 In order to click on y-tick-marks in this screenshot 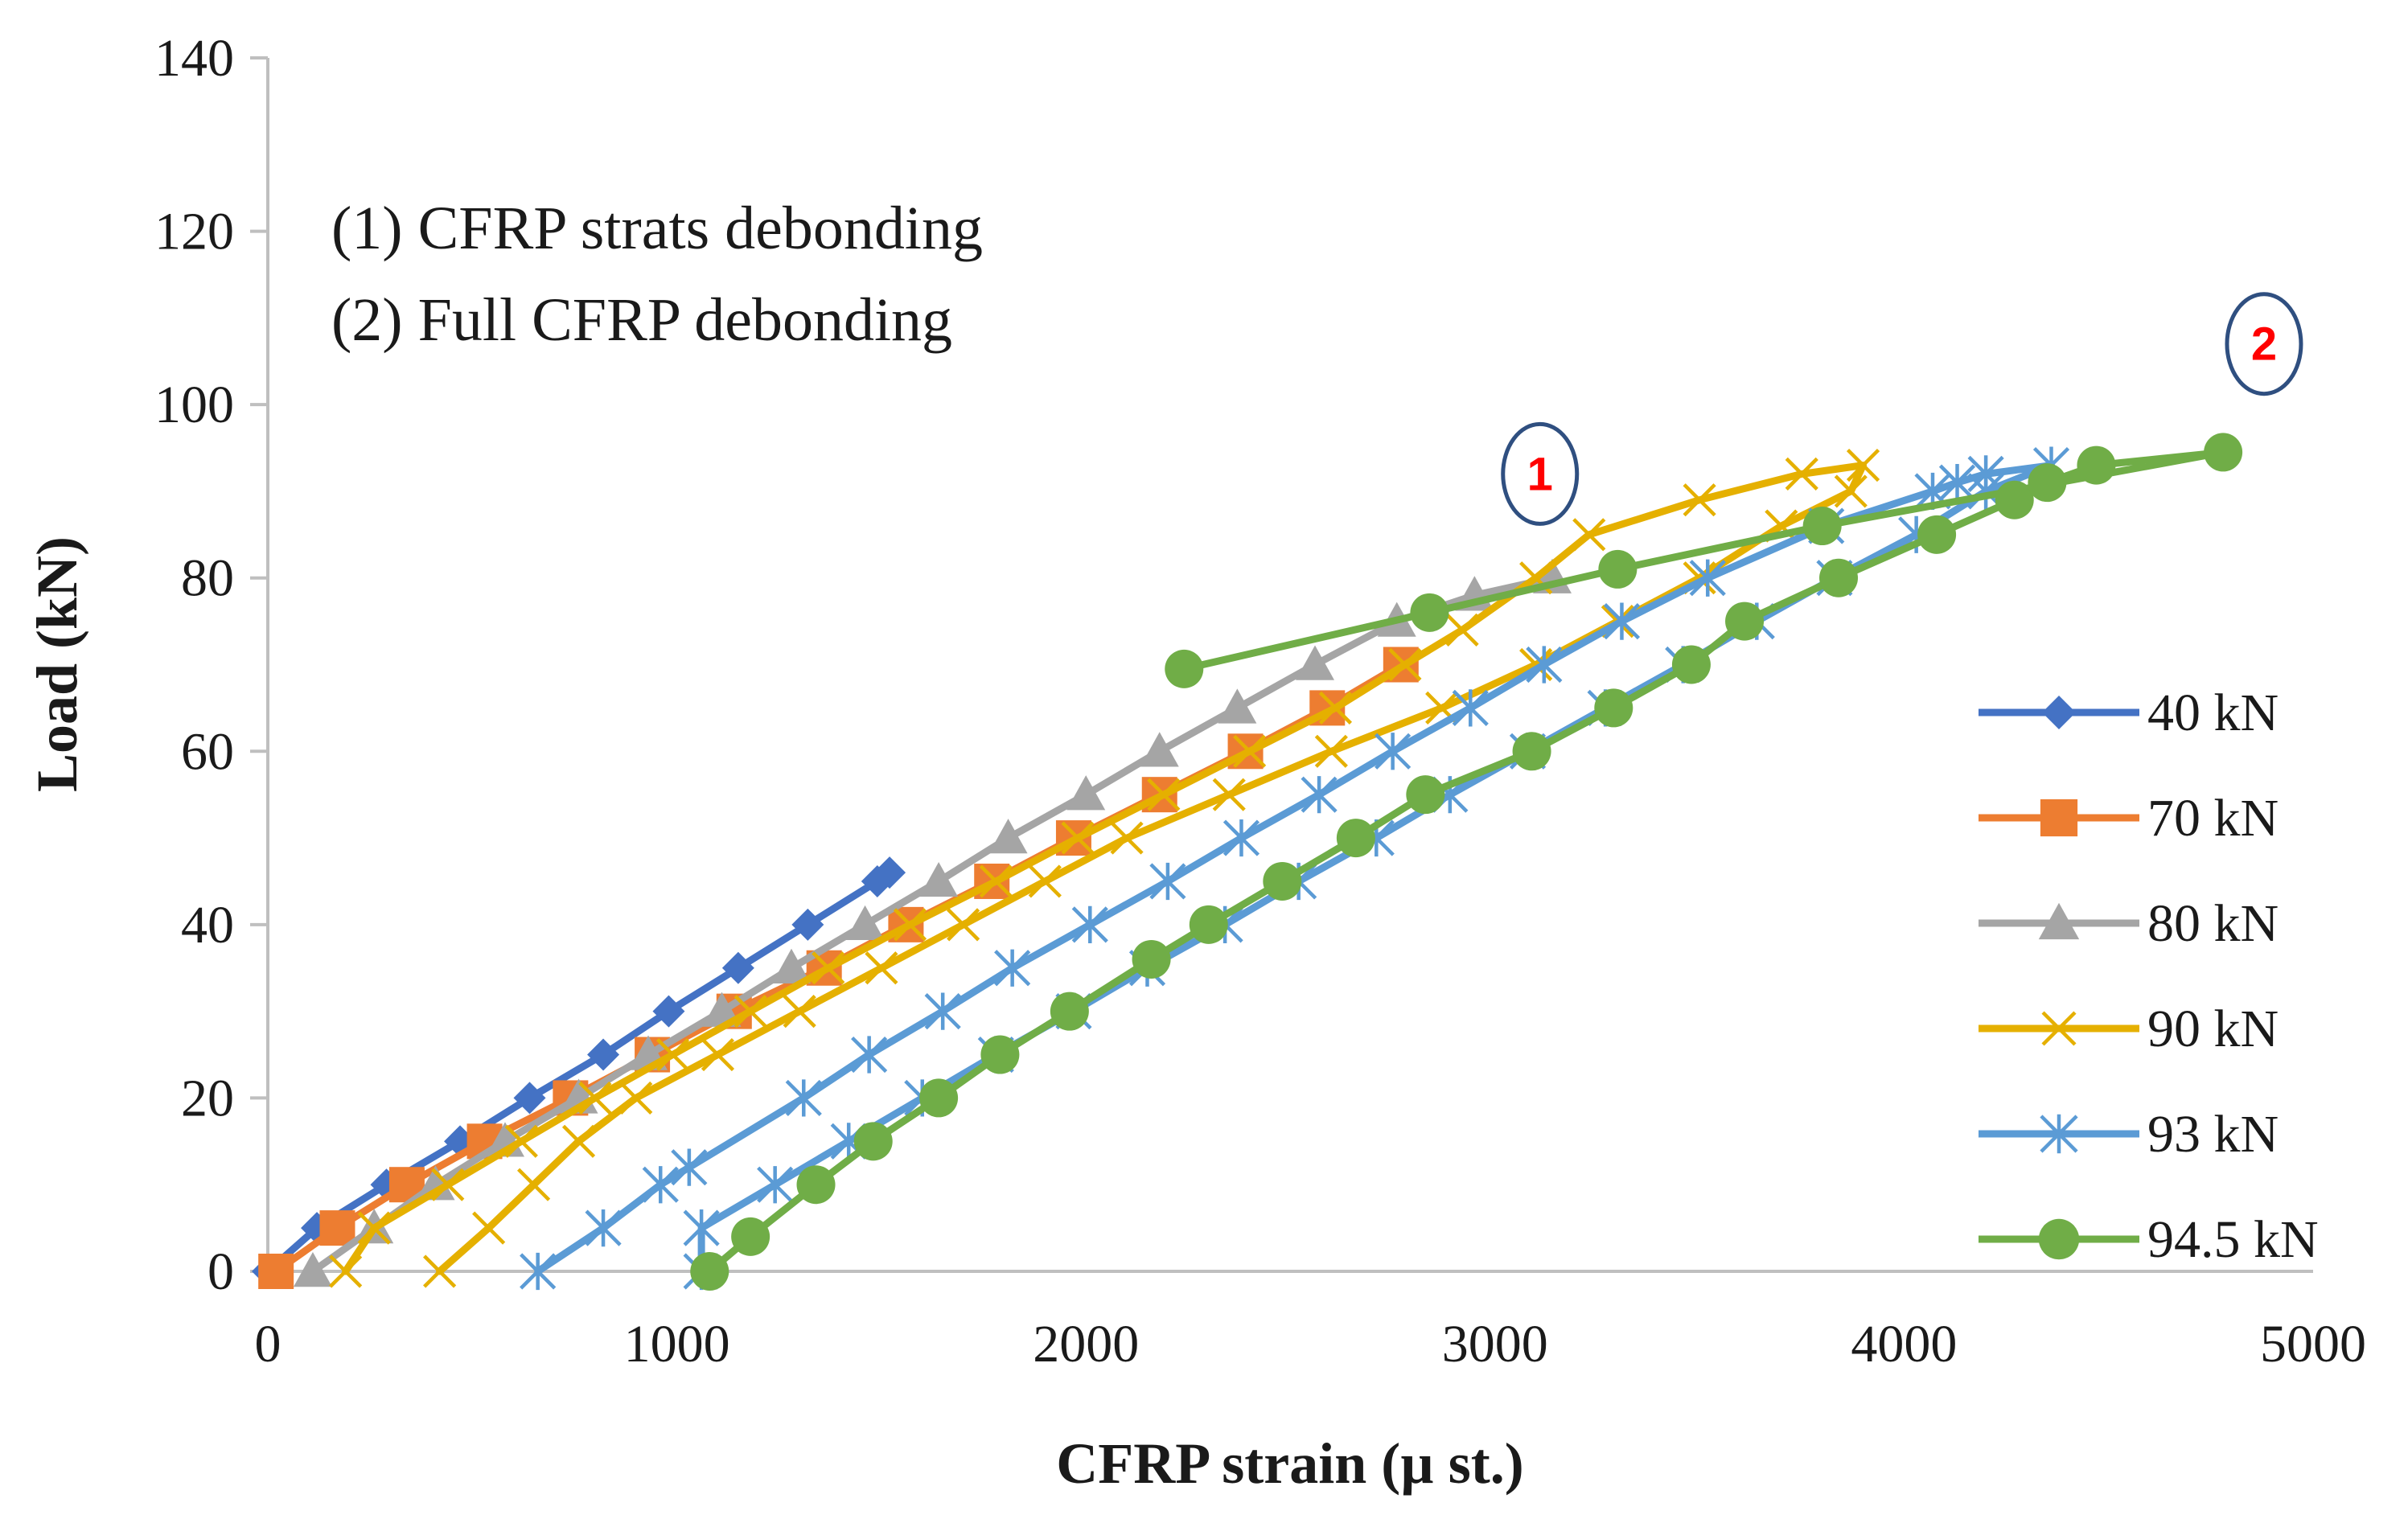, I will do `click(259, 664)`.